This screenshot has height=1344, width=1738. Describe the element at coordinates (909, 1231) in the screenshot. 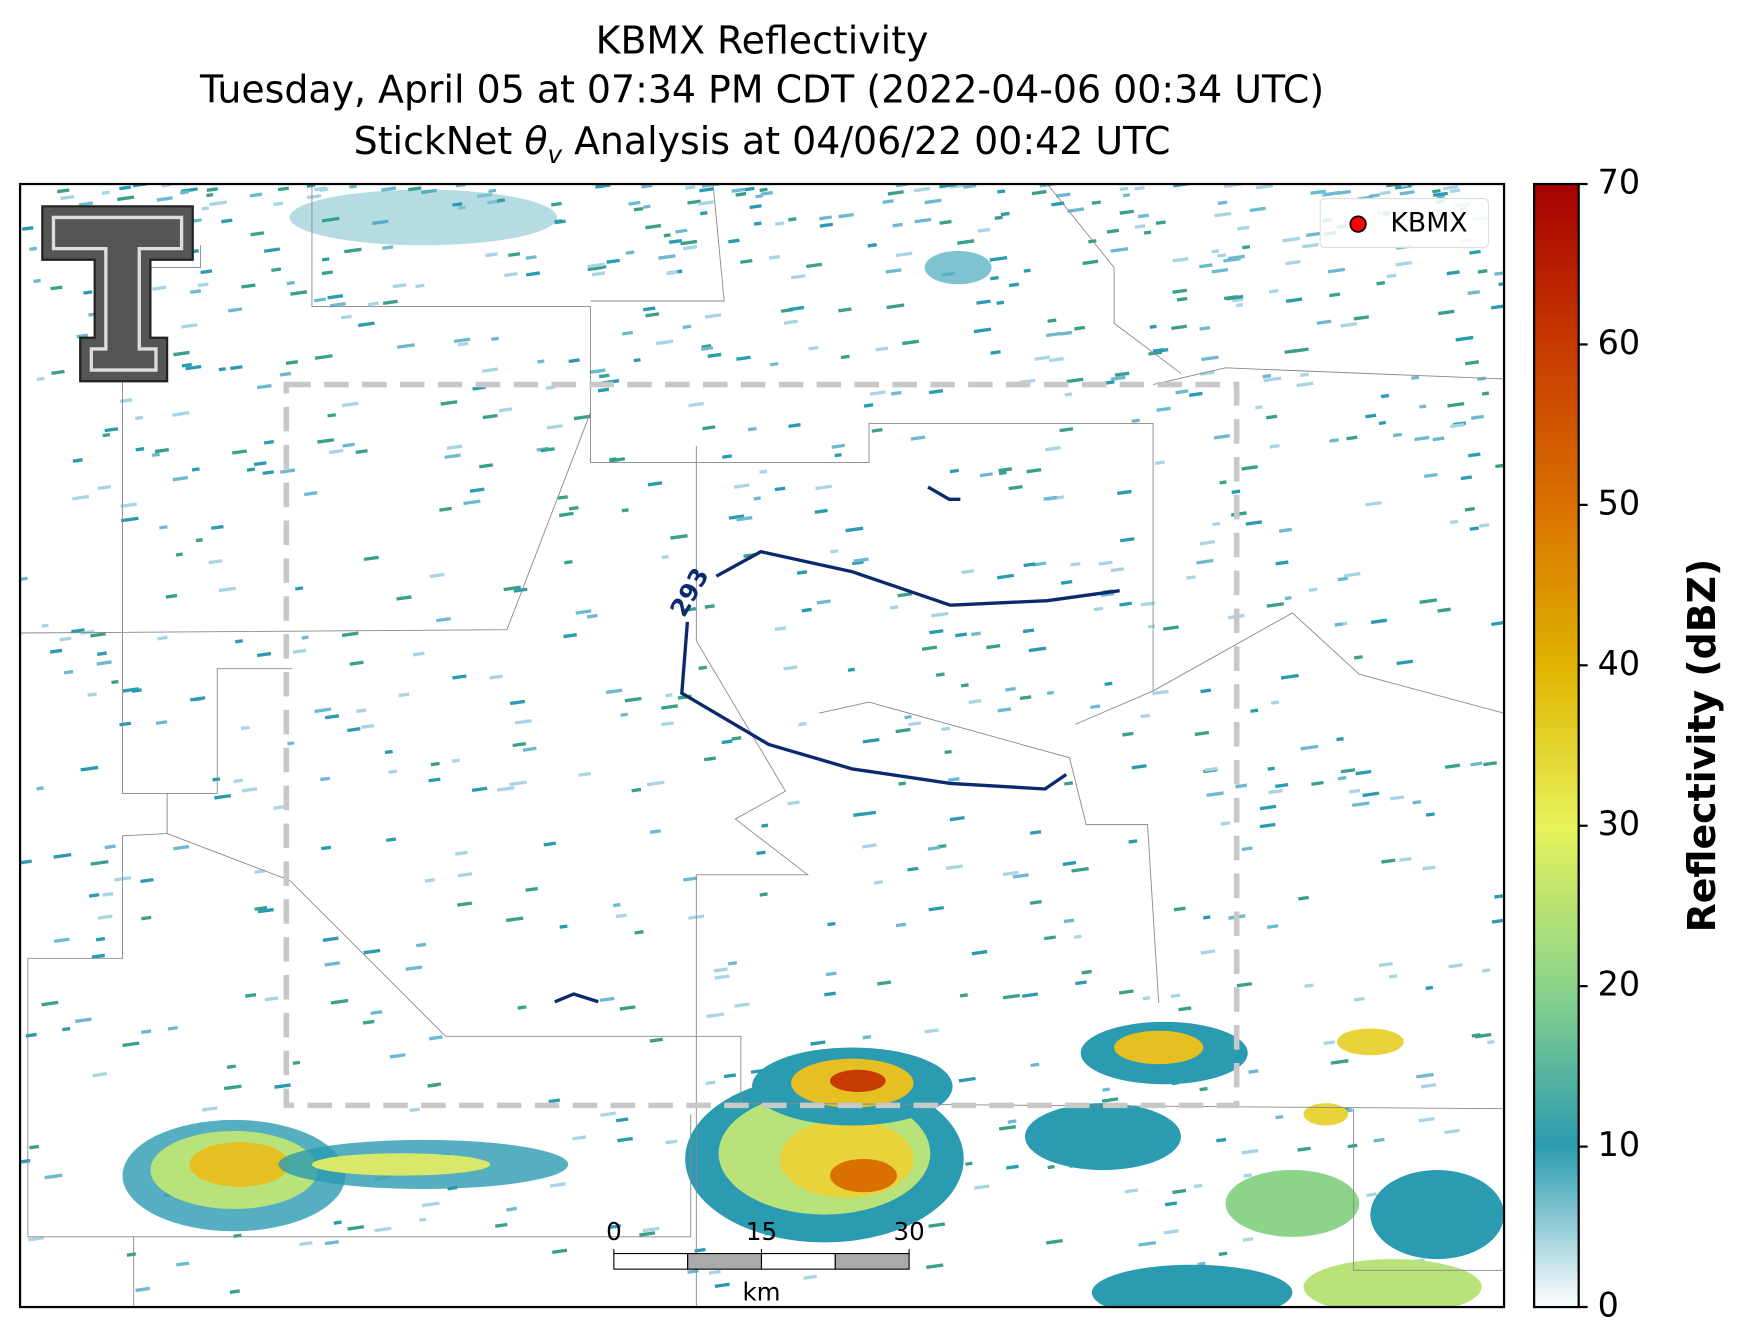

I see `scale-tick-label: 30` at that location.